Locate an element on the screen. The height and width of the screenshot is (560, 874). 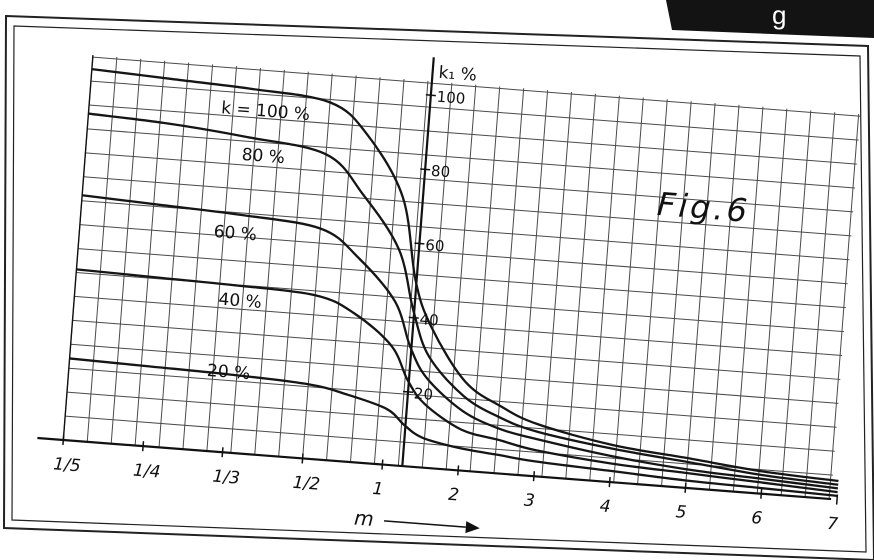
x-tick-label: 6 is located at coordinates (757, 518).